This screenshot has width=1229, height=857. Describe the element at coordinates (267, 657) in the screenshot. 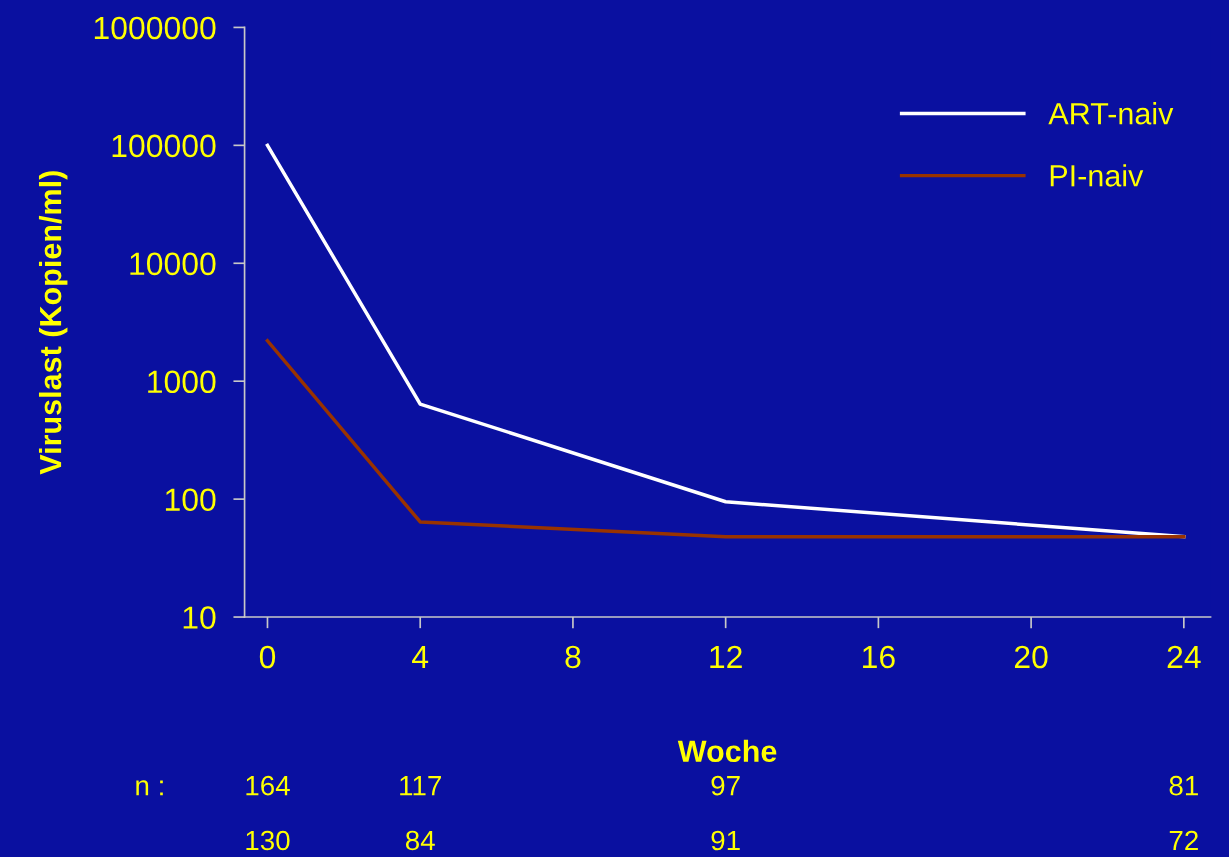

I see `x-tick-label: 0` at that location.